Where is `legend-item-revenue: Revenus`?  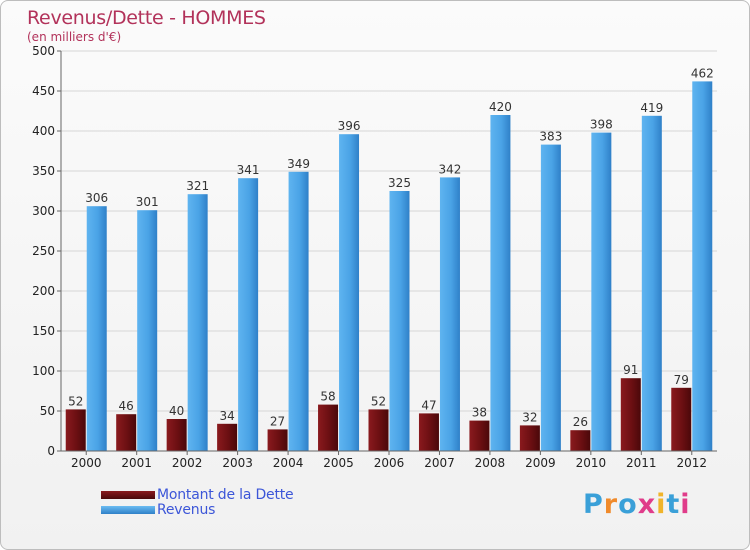
legend-item-revenue: Revenus is located at coordinates (197, 509).